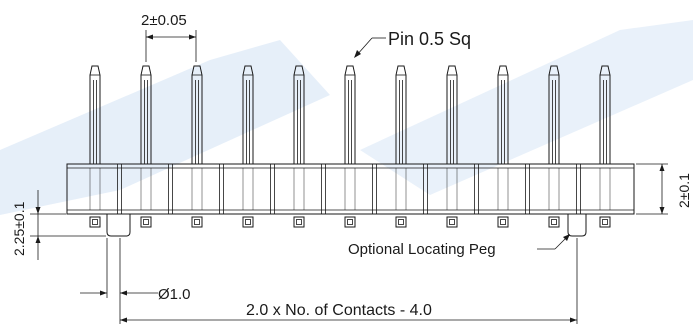  Describe the element at coordinates (577, 225) in the screenshot. I see `locating-peg-right` at that location.